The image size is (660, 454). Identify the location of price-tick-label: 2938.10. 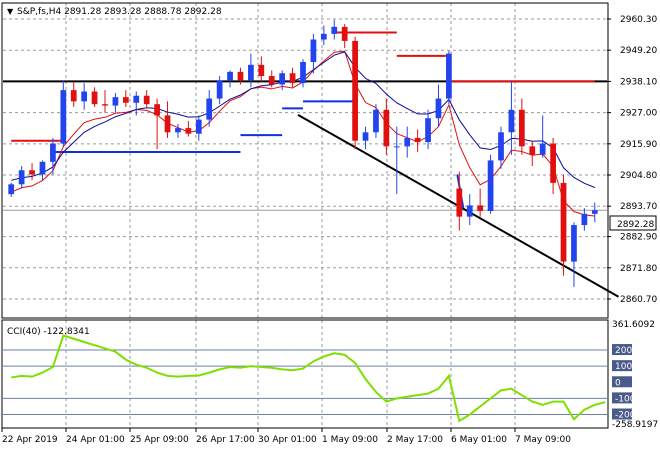
(638, 82).